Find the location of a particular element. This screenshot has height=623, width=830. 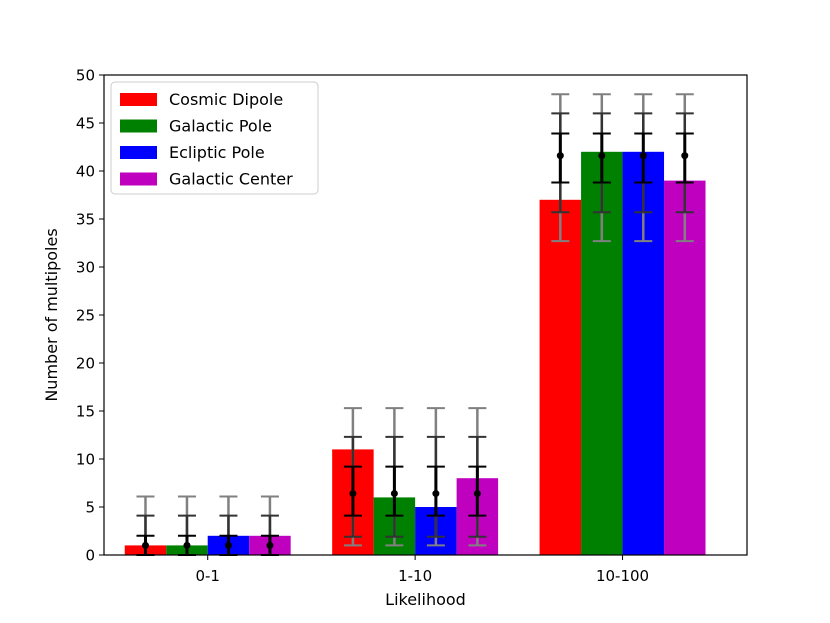

errorbar-1-10-4-mean-point is located at coordinates (477, 494).